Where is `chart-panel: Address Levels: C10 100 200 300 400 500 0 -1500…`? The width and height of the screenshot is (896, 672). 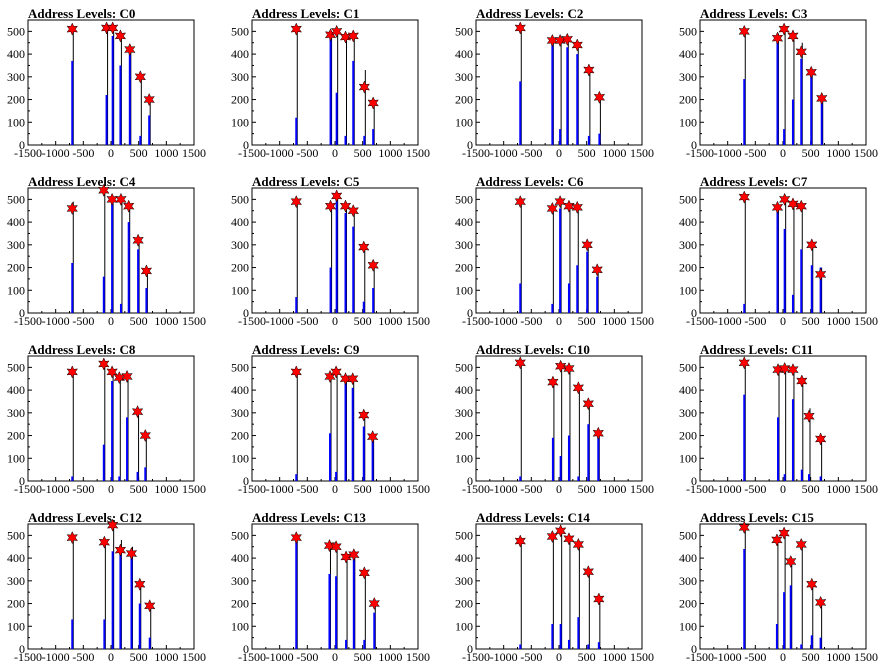
chart-panel: Address Levels: C10 100 200 300 400 500 0 -1500… is located at coordinates (560, 420).